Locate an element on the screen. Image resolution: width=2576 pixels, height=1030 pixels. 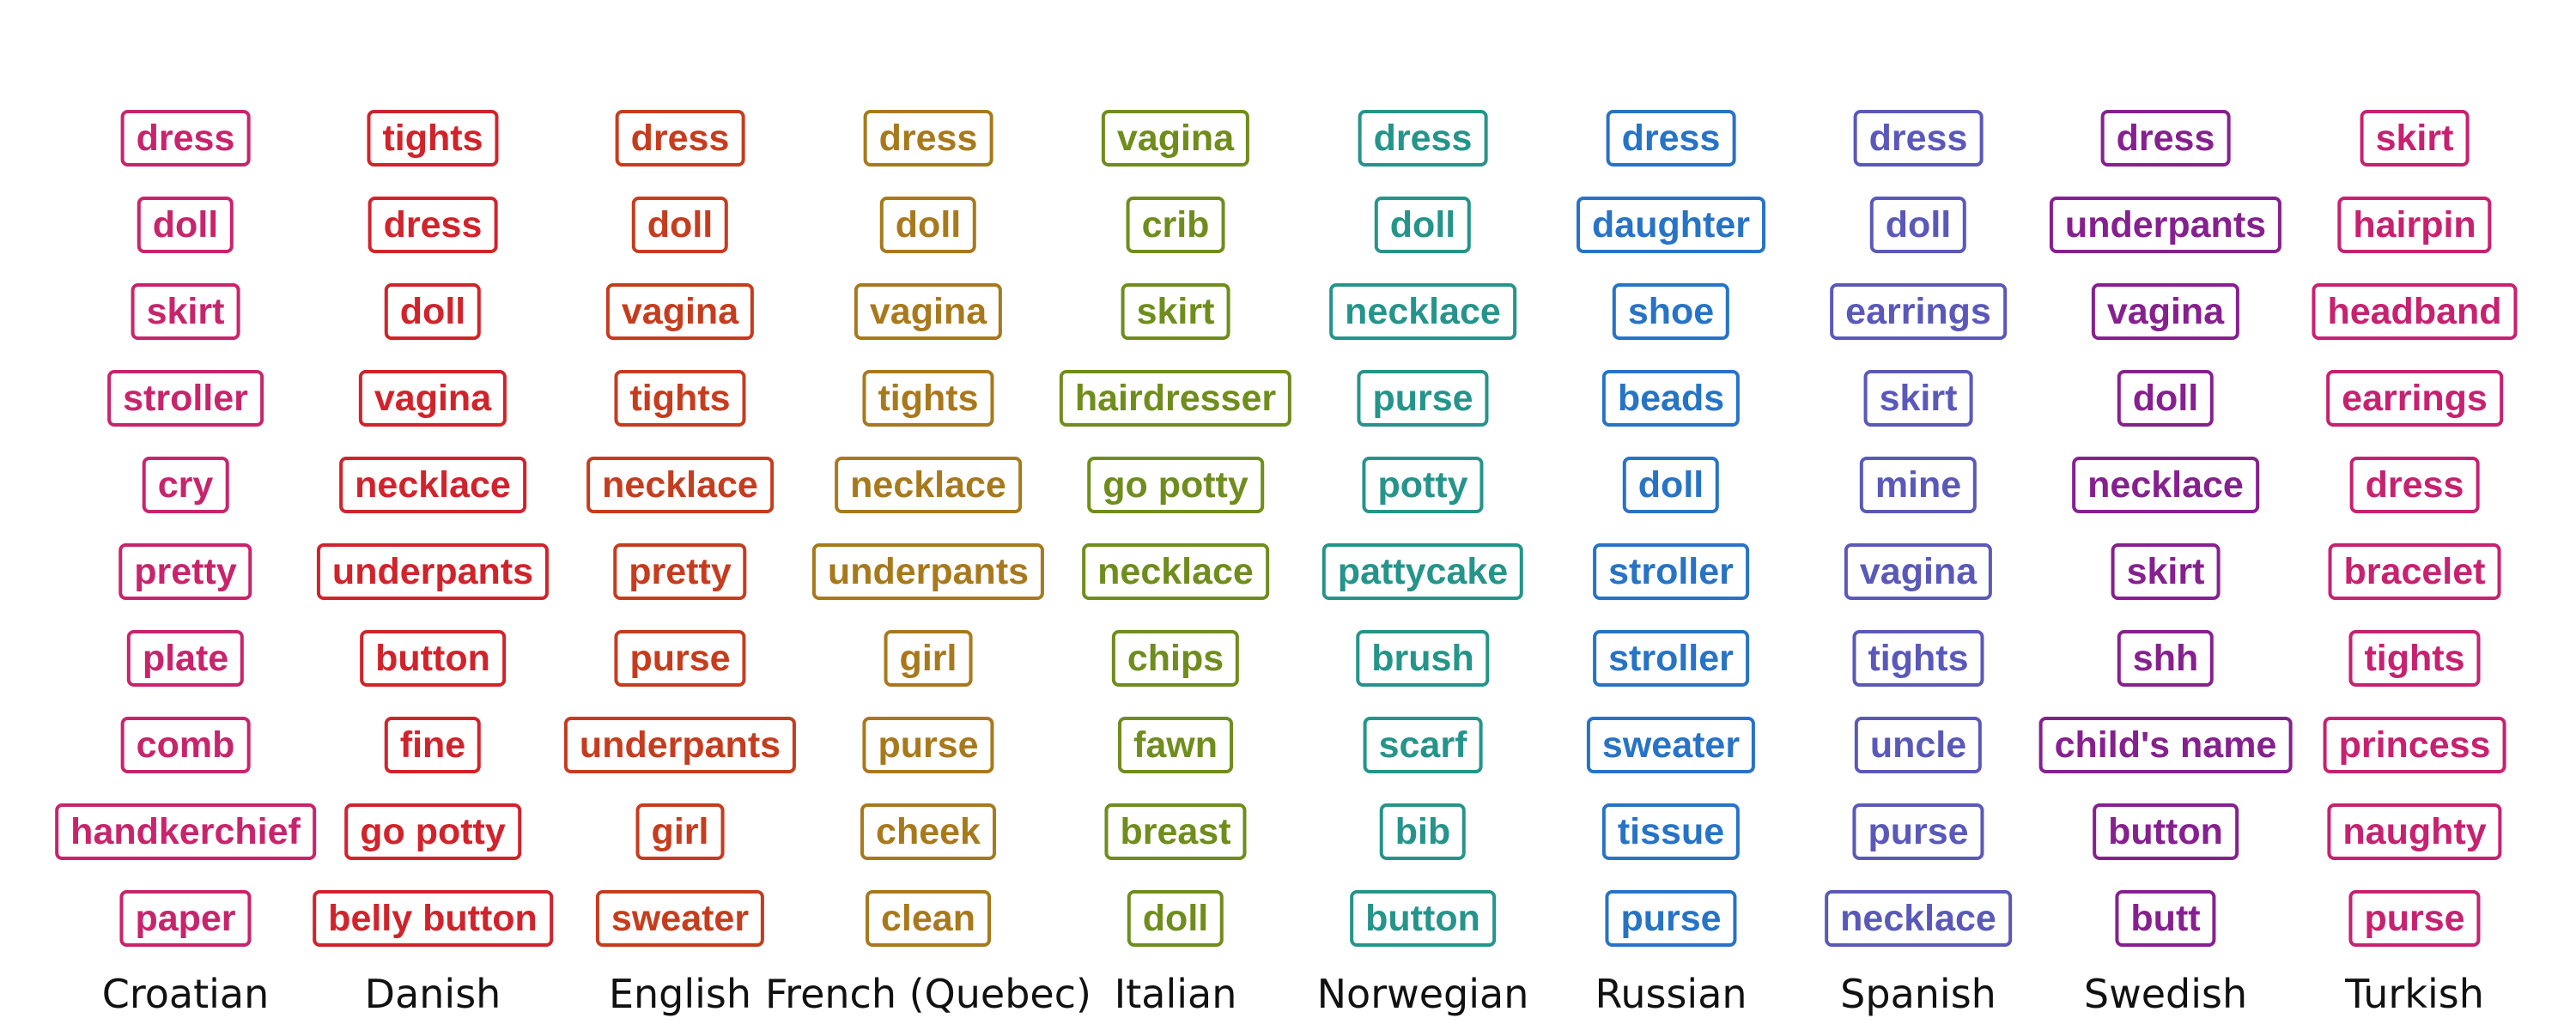
language-label: Russian is located at coordinates (1671, 994).